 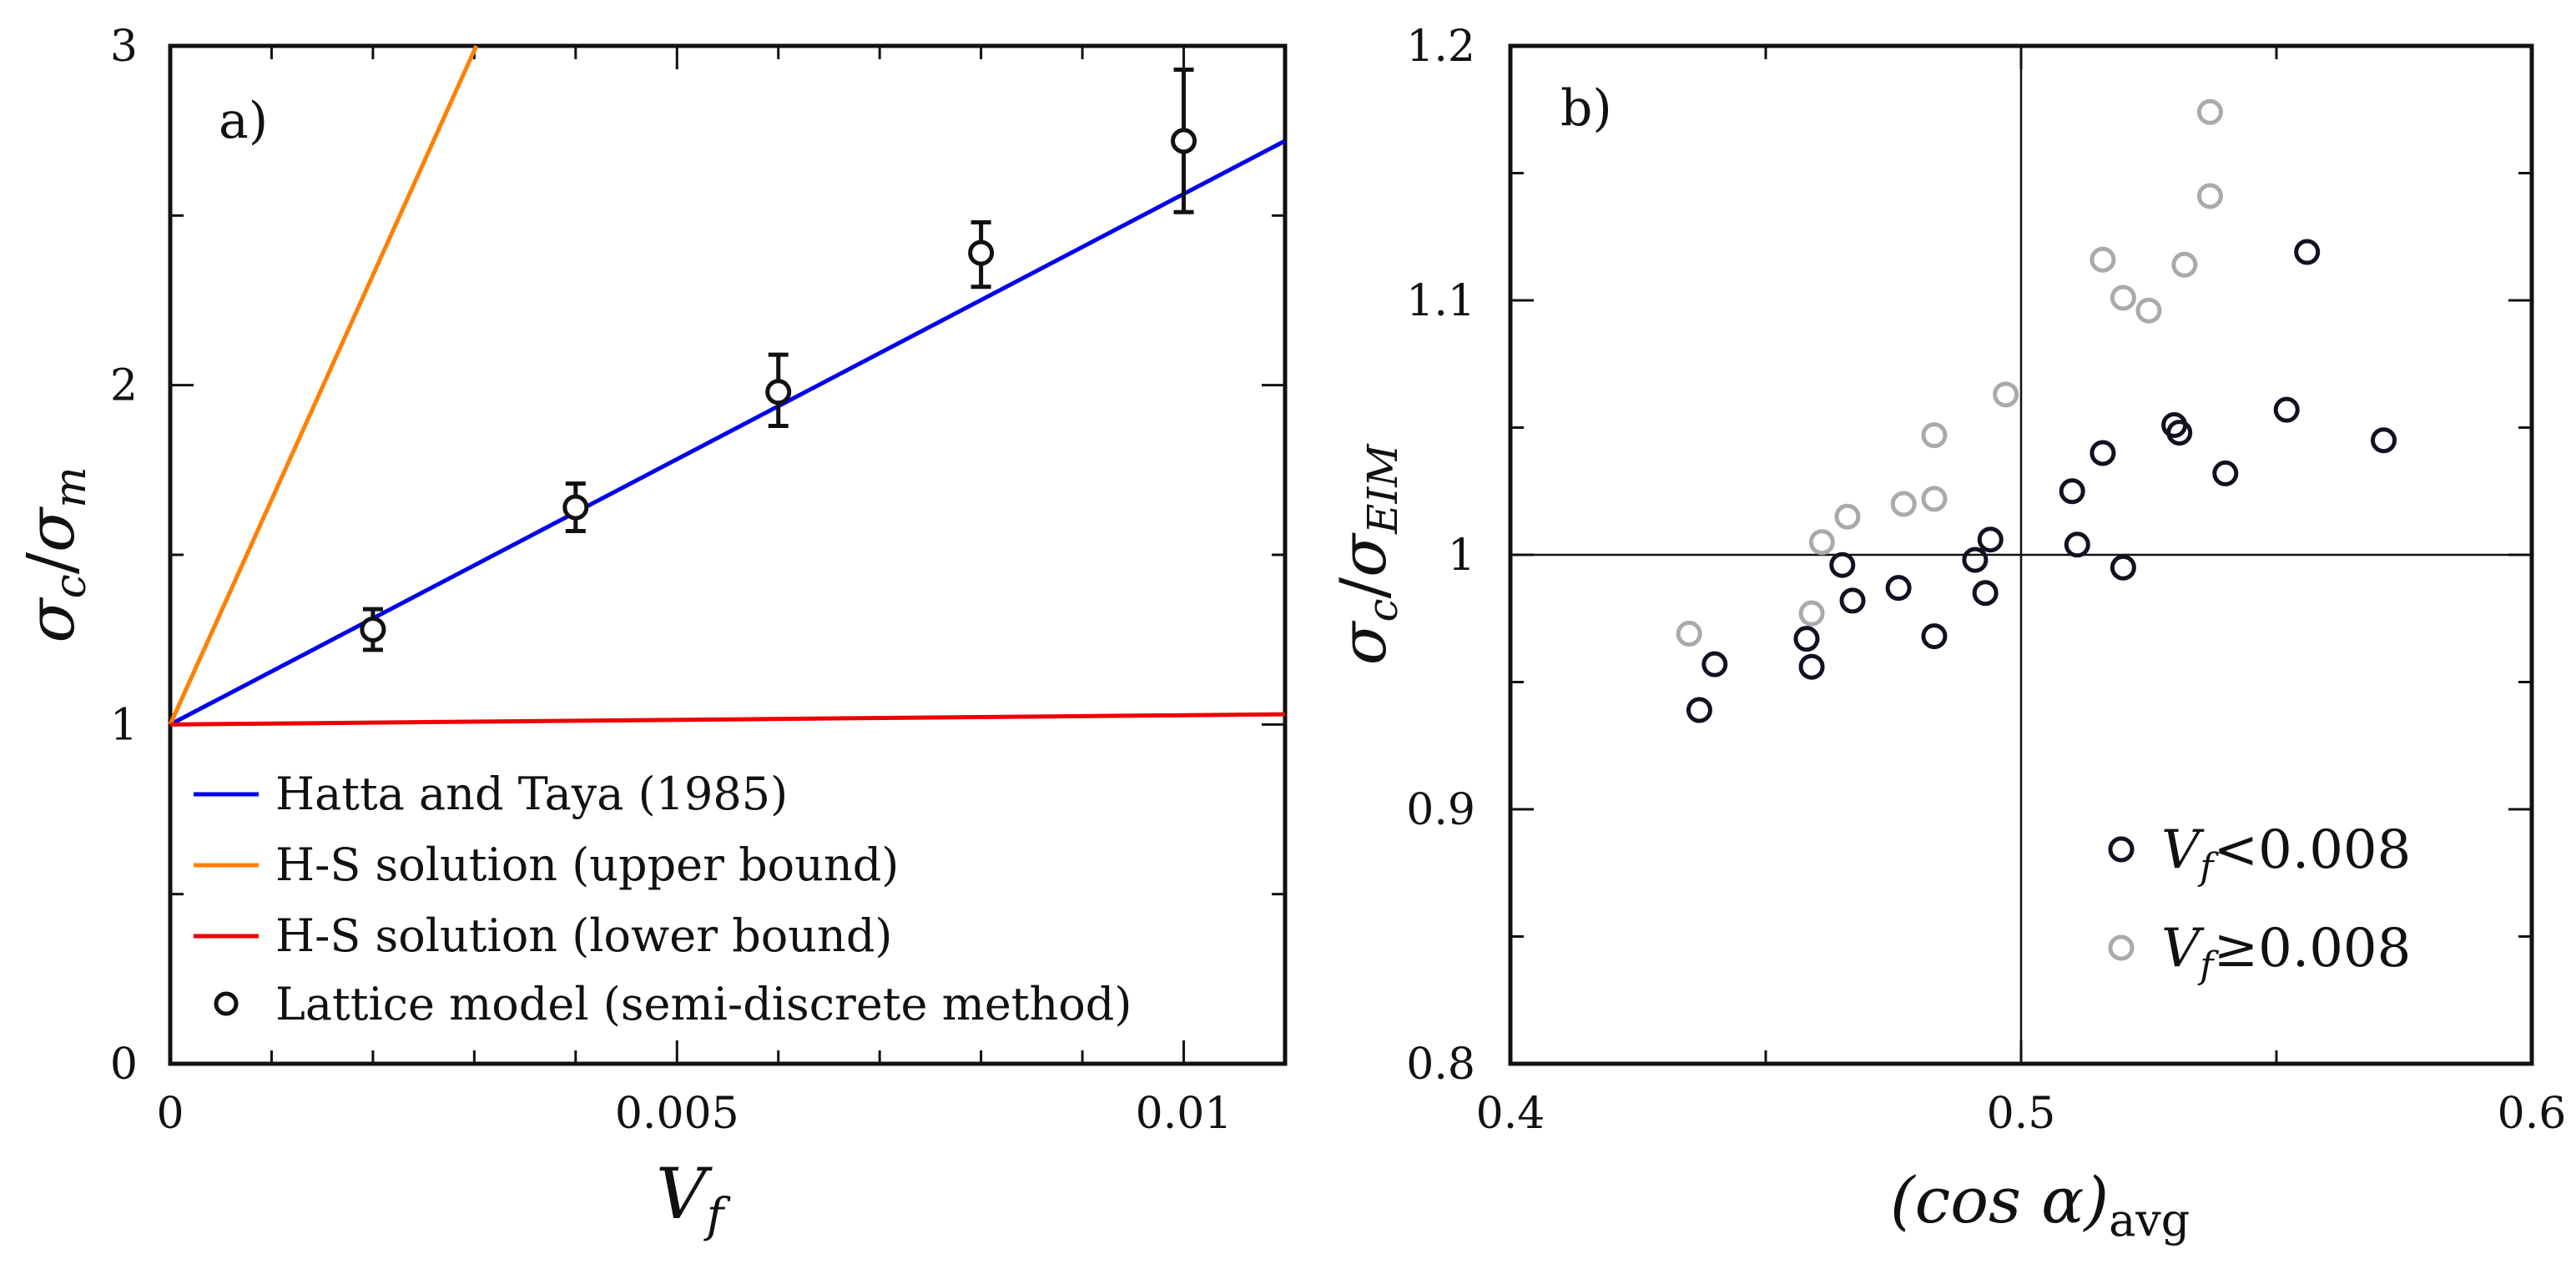 What do you see at coordinates (124, 47) in the screenshot?
I see `a-ytick-label: 3` at bounding box center [124, 47].